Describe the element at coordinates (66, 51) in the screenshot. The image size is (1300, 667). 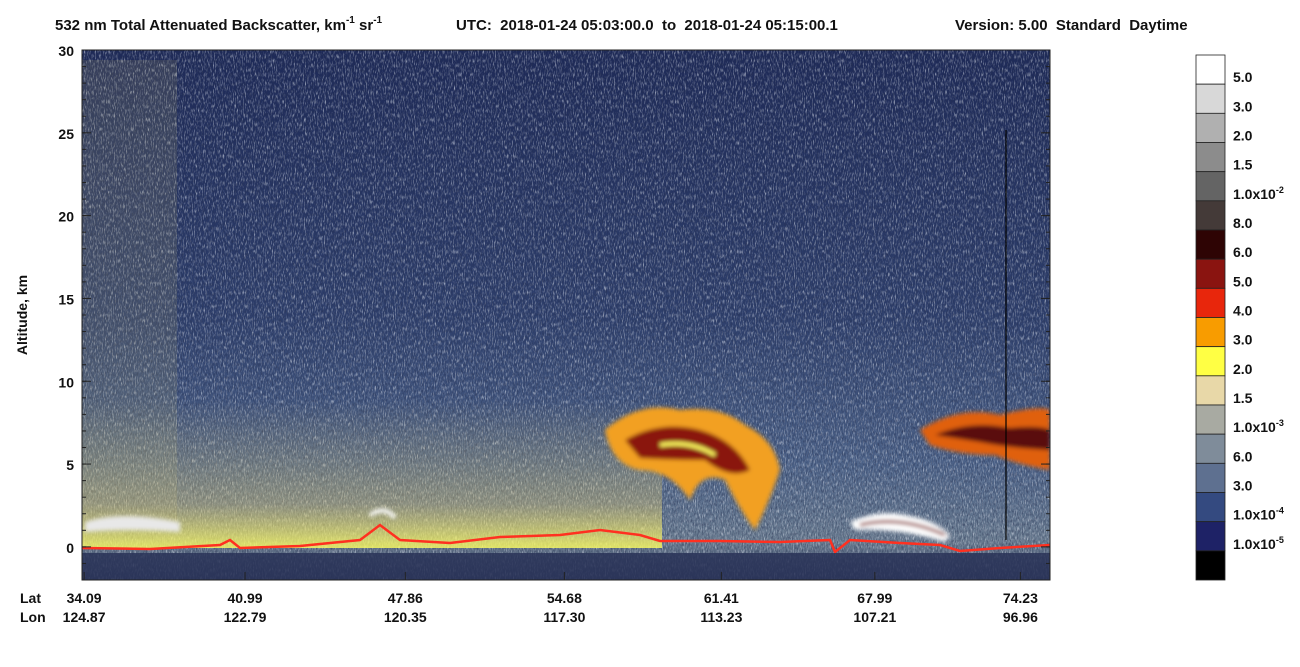
I see `y-tick-label: 30` at that location.